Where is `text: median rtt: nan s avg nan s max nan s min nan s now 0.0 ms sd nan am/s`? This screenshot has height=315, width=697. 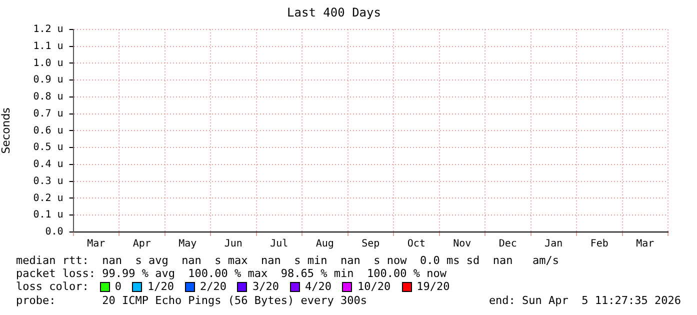
text: median rtt: nan s avg nan s max nan s min nan s now 0.0 ms sd nan am/s is located at coordinates (288, 260).